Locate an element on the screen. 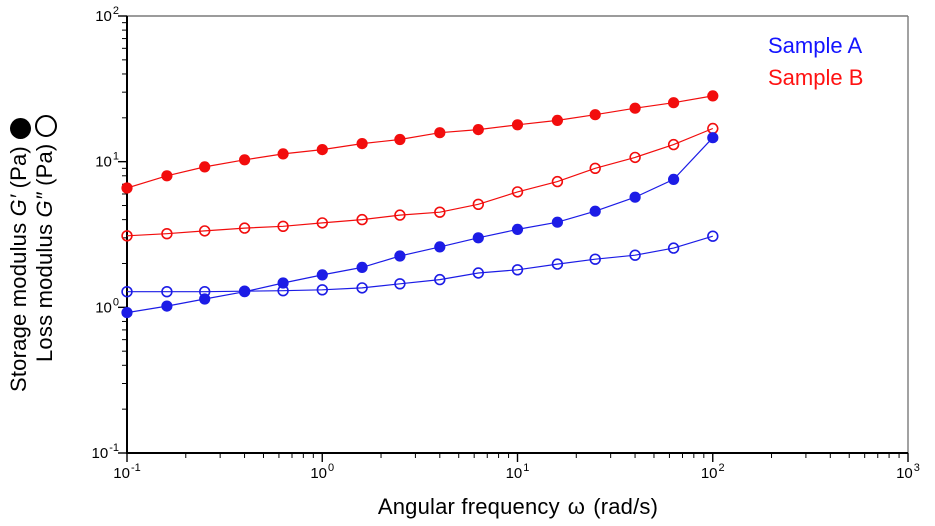 The height and width of the screenshot is (526, 935). loss-modulus-label: Loss modulus is located at coordinates (44, 292).